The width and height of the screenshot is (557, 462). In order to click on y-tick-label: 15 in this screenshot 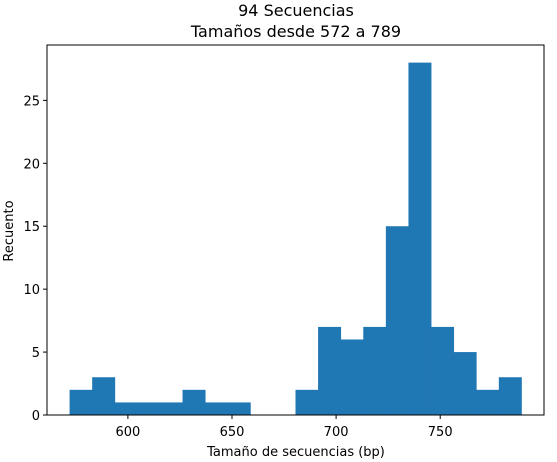, I will do `click(31, 227)`.